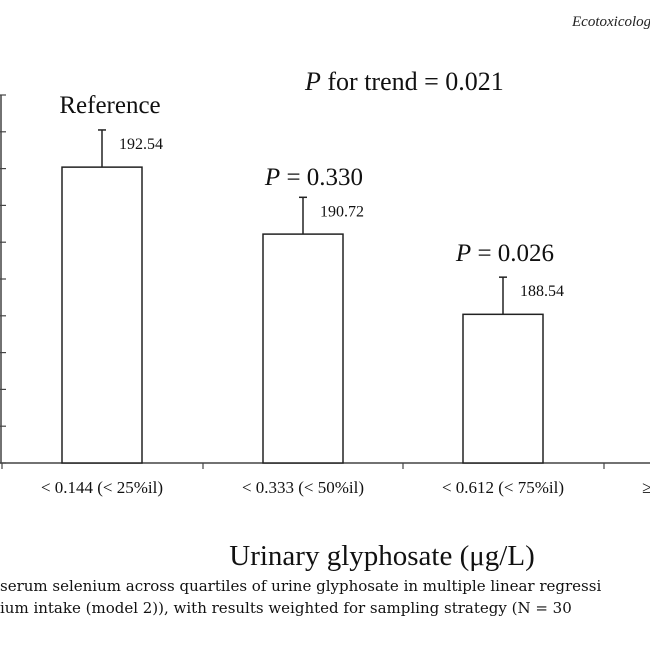 The width and height of the screenshot is (650, 650). What do you see at coordinates (503, 487) in the screenshot?
I see `x-tick-label: < 0.612 (< 75%il)` at bounding box center [503, 487].